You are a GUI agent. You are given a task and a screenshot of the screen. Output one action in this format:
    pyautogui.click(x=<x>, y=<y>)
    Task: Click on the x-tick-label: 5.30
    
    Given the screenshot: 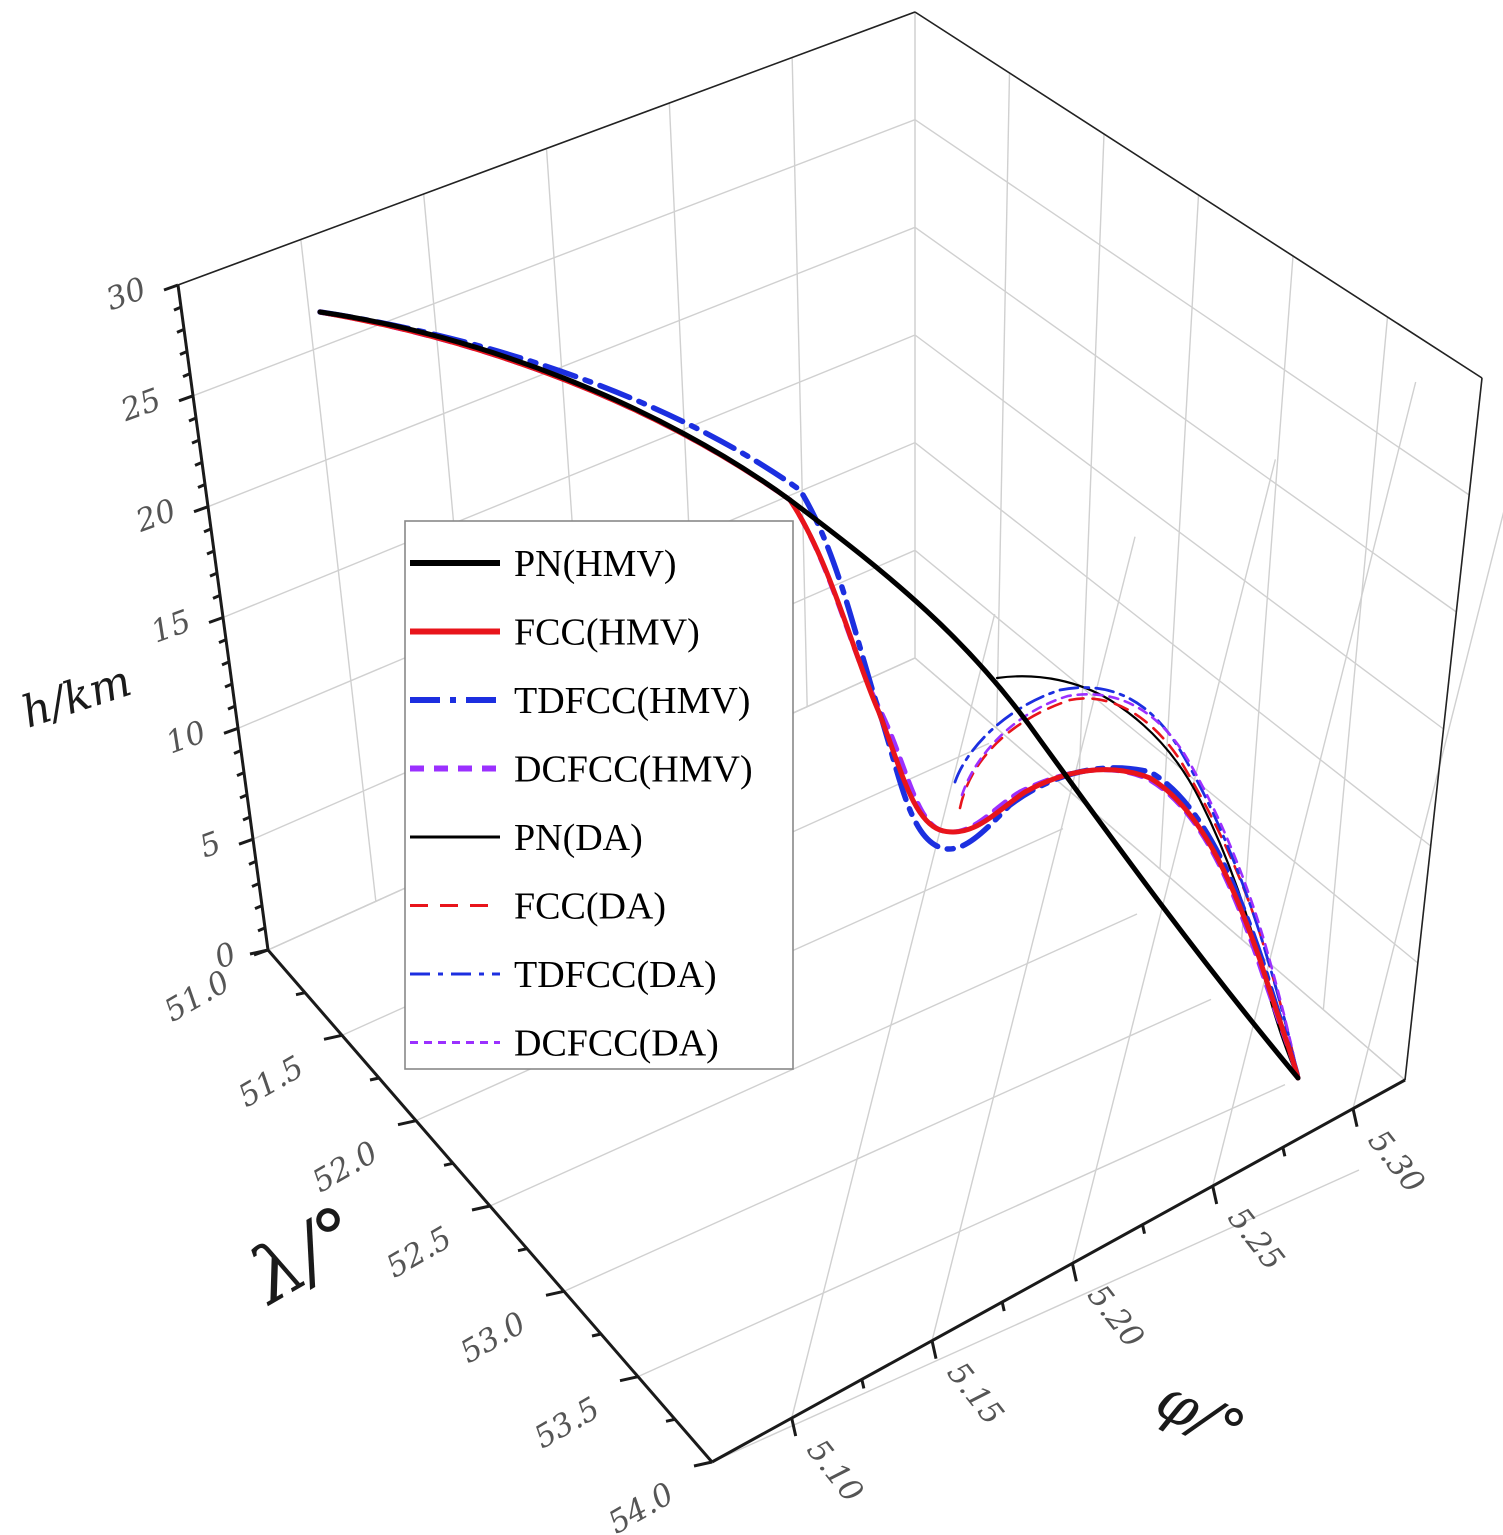 What is the action you would take?
    pyautogui.click(x=1396, y=1161)
    